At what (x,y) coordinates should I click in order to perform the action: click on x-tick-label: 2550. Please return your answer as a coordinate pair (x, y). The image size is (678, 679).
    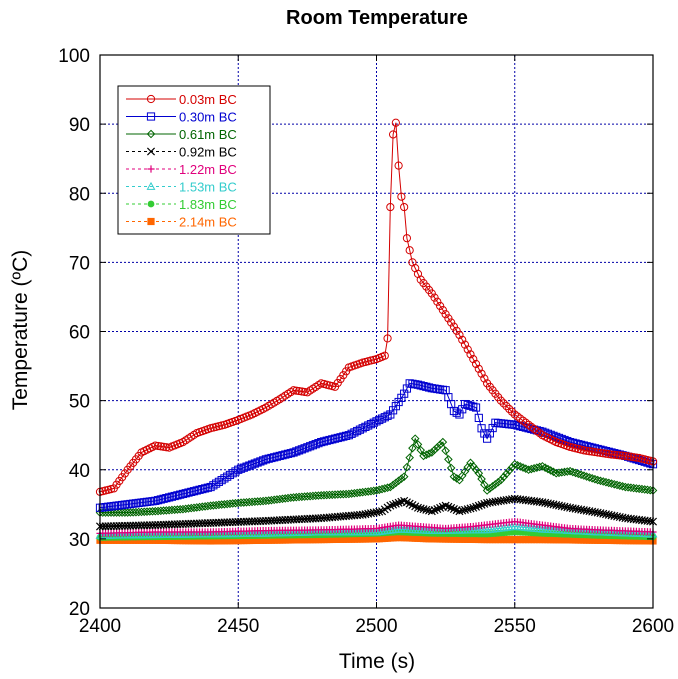
    Looking at the image, I should click on (515, 626).